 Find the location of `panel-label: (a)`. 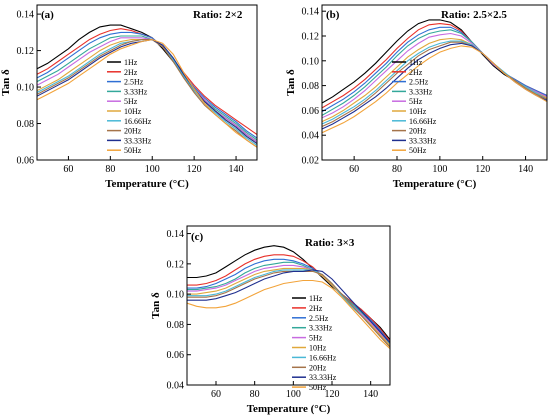

panel-label: (a) is located at coordinates (47, 15).